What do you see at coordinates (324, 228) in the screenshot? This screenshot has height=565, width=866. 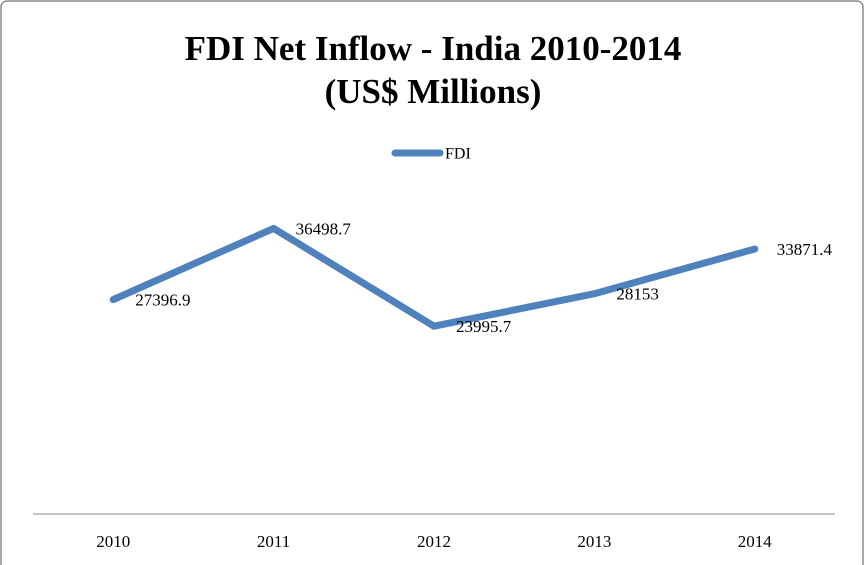 I see `data-label: 36498.7` at bounding box center [324, 228].